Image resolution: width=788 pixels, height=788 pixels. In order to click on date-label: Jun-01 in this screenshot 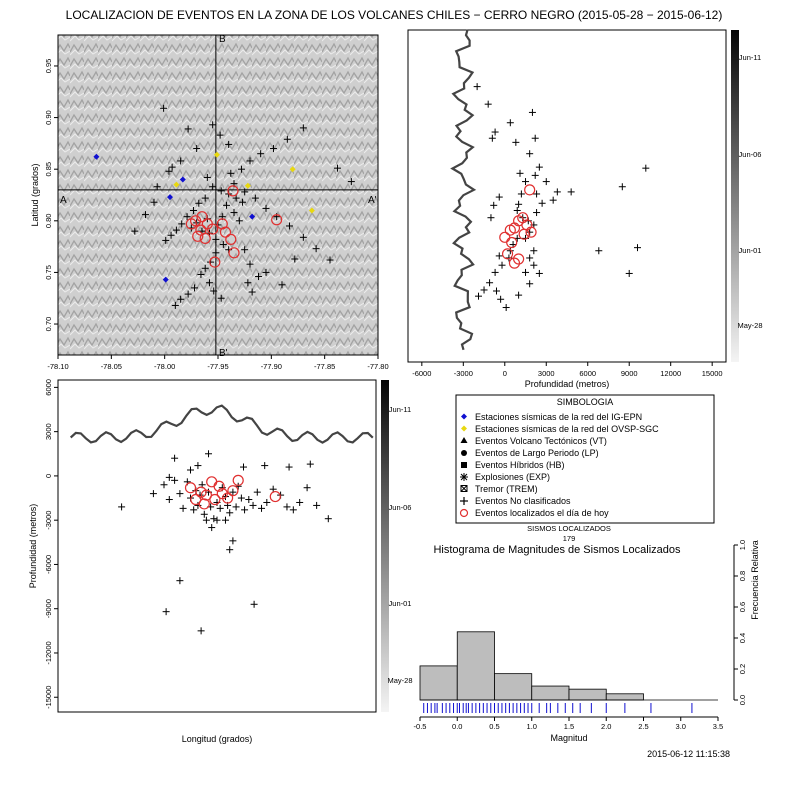, I will do `click(400, 603)`.